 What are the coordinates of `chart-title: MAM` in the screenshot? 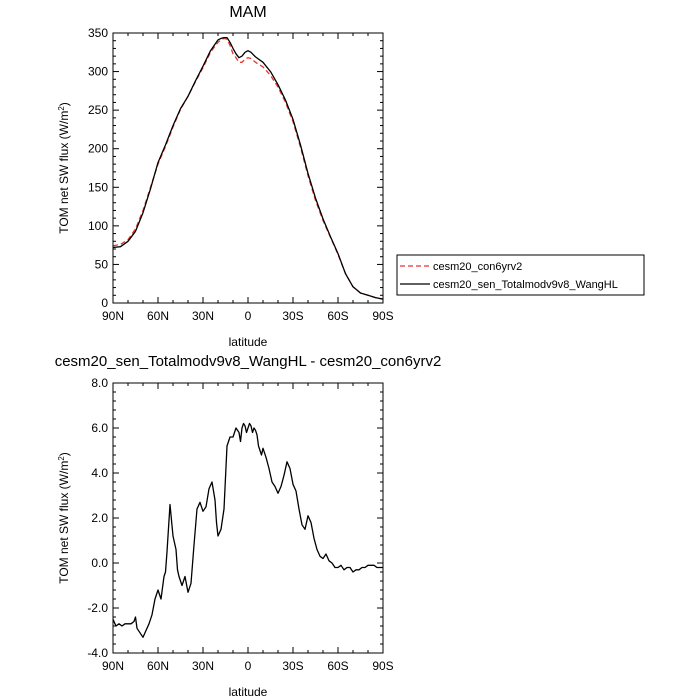 It's located at (247, 12).